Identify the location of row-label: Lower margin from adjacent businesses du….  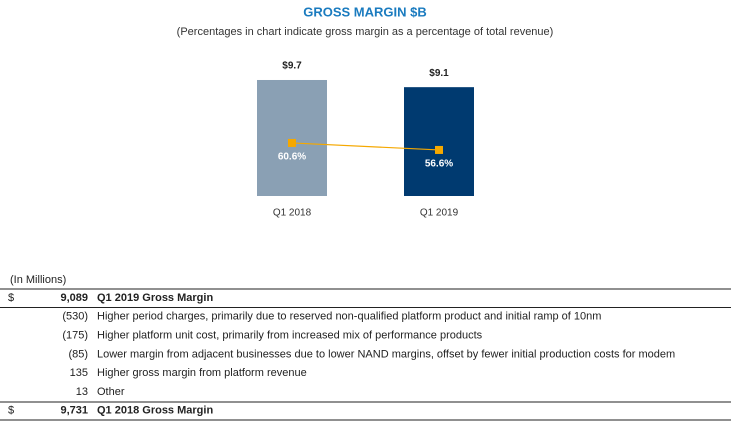
(386, 354).